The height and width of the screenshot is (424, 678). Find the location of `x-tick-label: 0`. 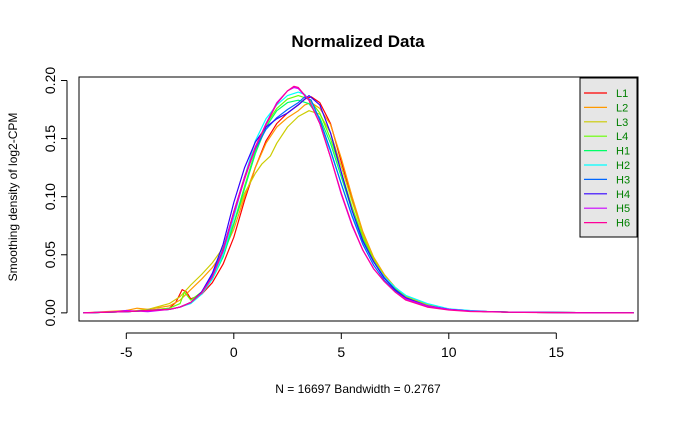

x-tick-label: 0 is located at coordinates (234, 352).